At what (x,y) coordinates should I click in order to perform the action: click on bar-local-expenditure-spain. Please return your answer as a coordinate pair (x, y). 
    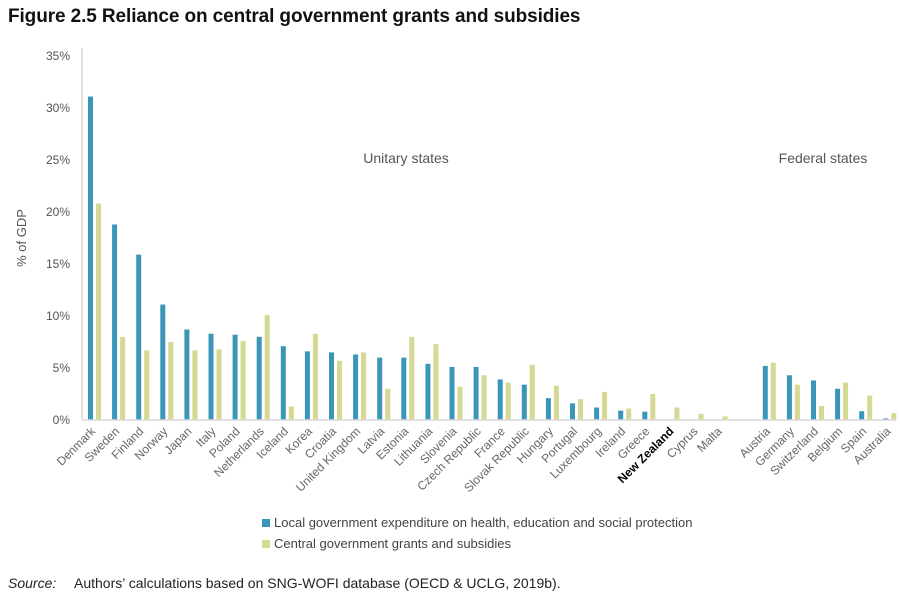
    Looking at the image, I should click on (862, 415).